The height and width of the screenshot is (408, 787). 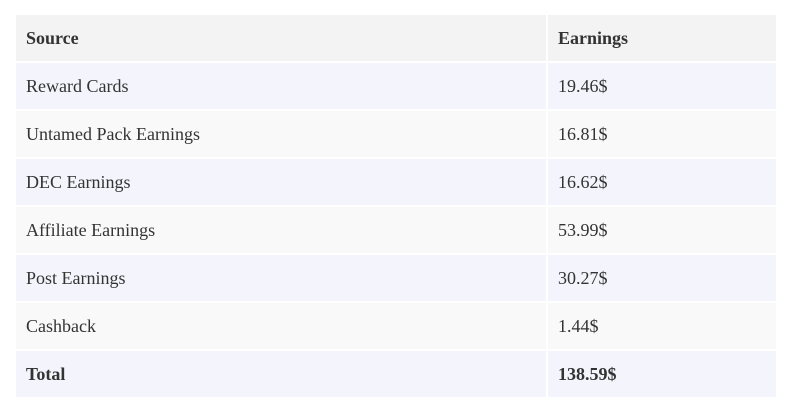 I want to click on total-row: Total 138.59$, so click(x=396, y=374).